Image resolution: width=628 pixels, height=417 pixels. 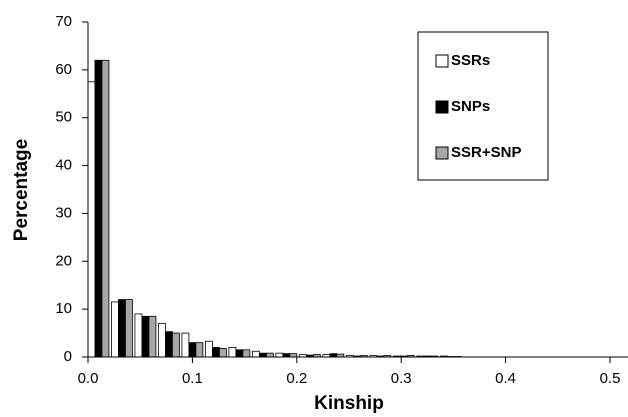 I want to click on y-tick-label: 0, so click(x=68, y=356).